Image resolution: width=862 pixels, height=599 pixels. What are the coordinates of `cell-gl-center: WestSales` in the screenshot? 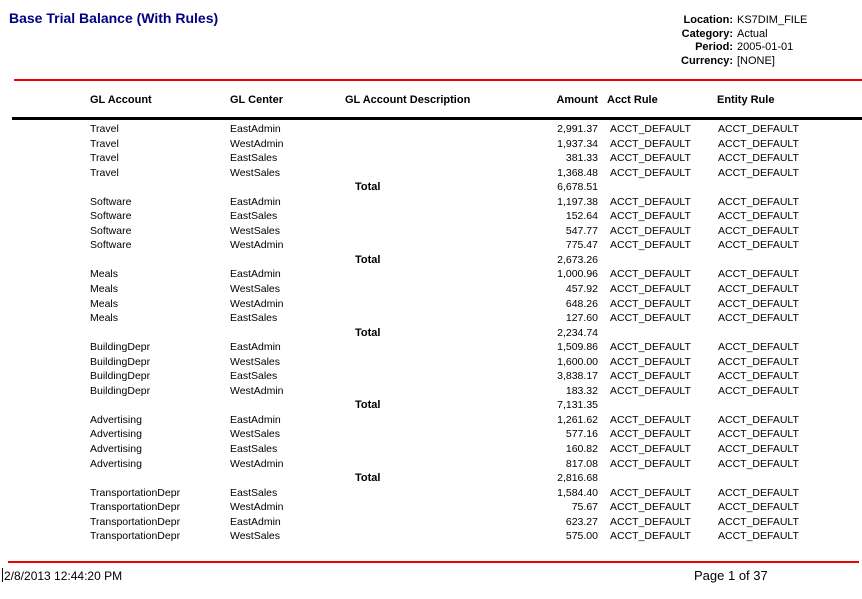 It's located at (255, 361).